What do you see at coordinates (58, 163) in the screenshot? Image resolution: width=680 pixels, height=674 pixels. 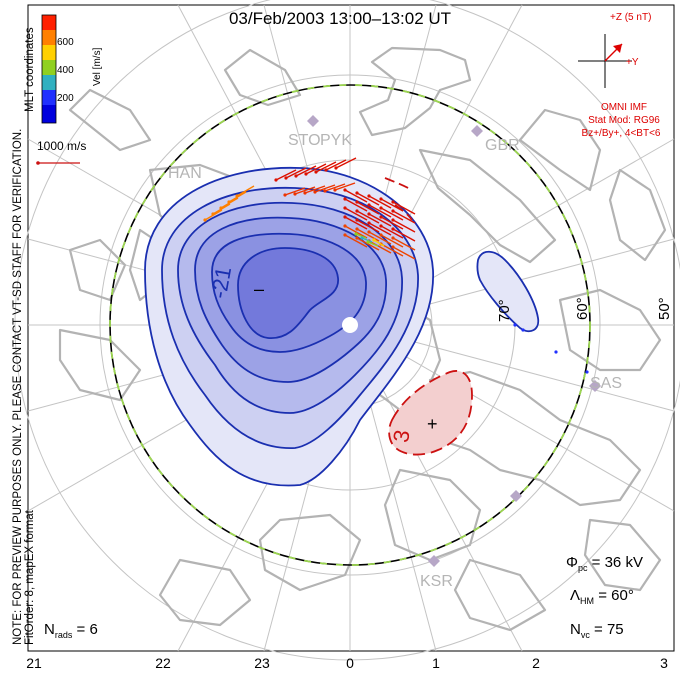 I see `velocity-scale-arrow` at bounding box center [58, 163].